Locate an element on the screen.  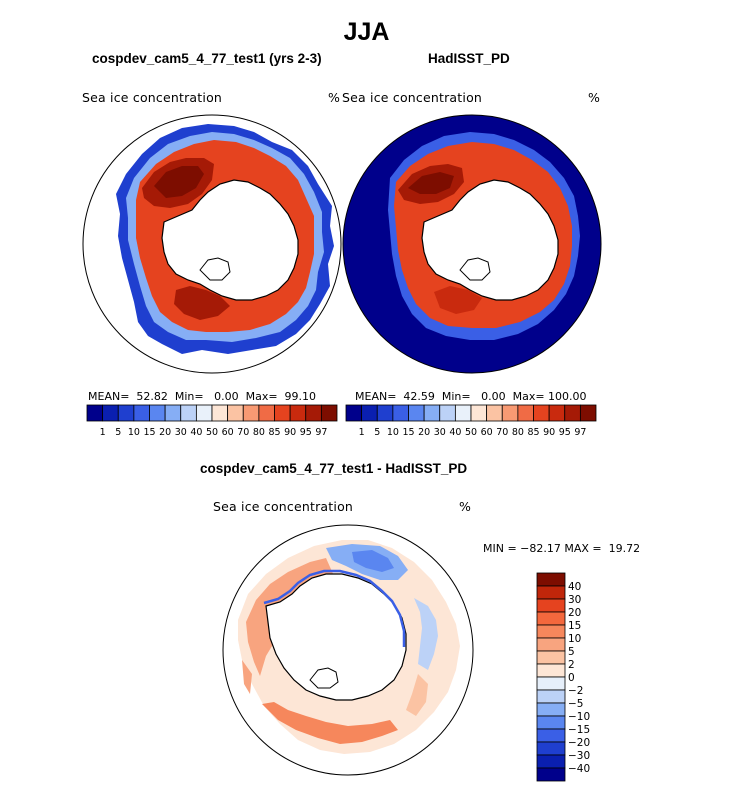
obs-colorbar-tick-label: 90 is located at coordinates (549, 432).